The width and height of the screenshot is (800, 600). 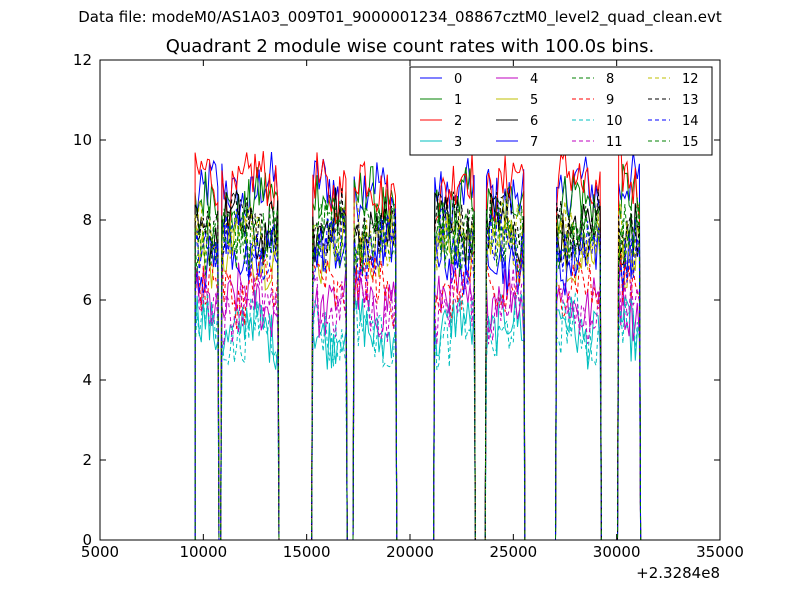 I want to click on legend-label-6: 6, so click(x=534, y=121).